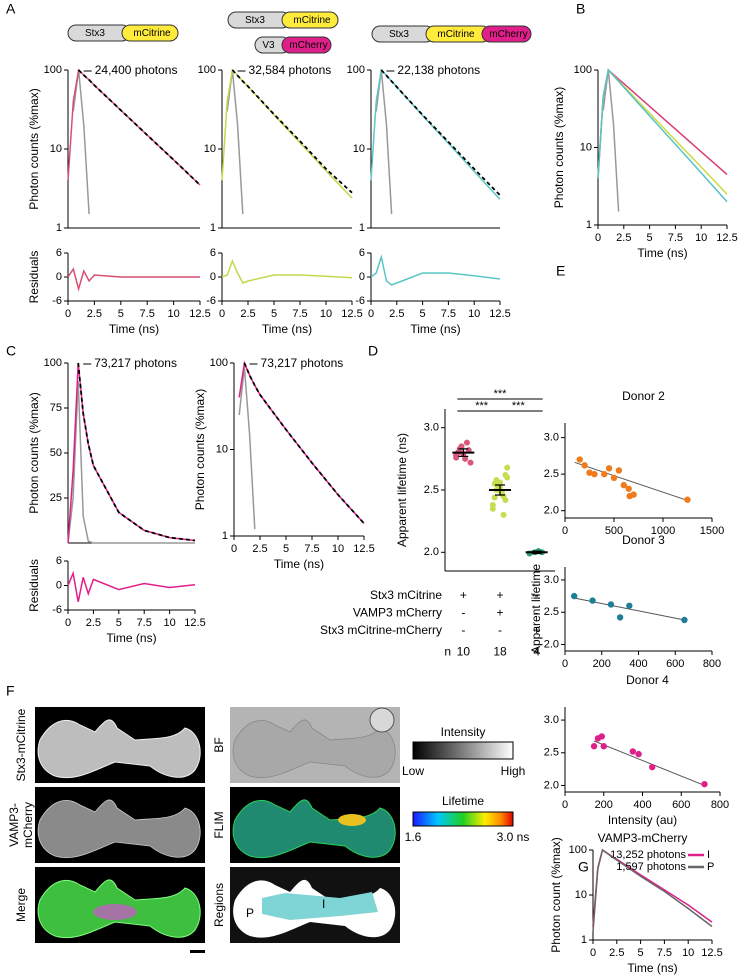 This screenshot has height=979, width=743. I want to click on x-axis-sublabel: VAMP3-mCherry, so click(643, 838).